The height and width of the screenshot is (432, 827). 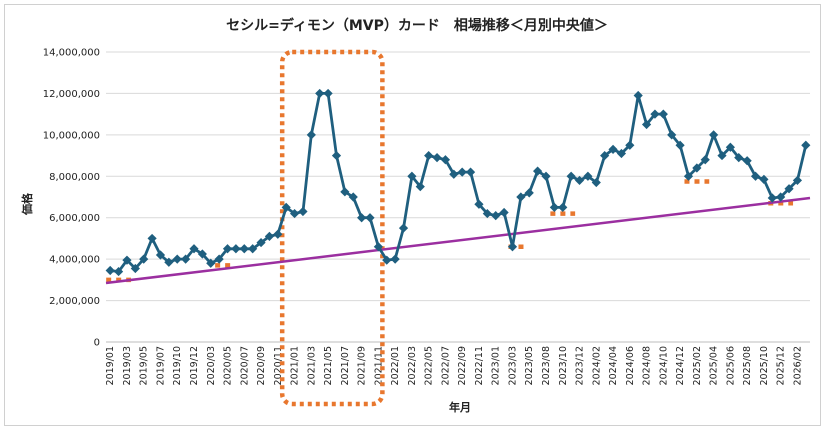 I want to click on x-tick-label: 2022/05, so click(x=429, y=365).